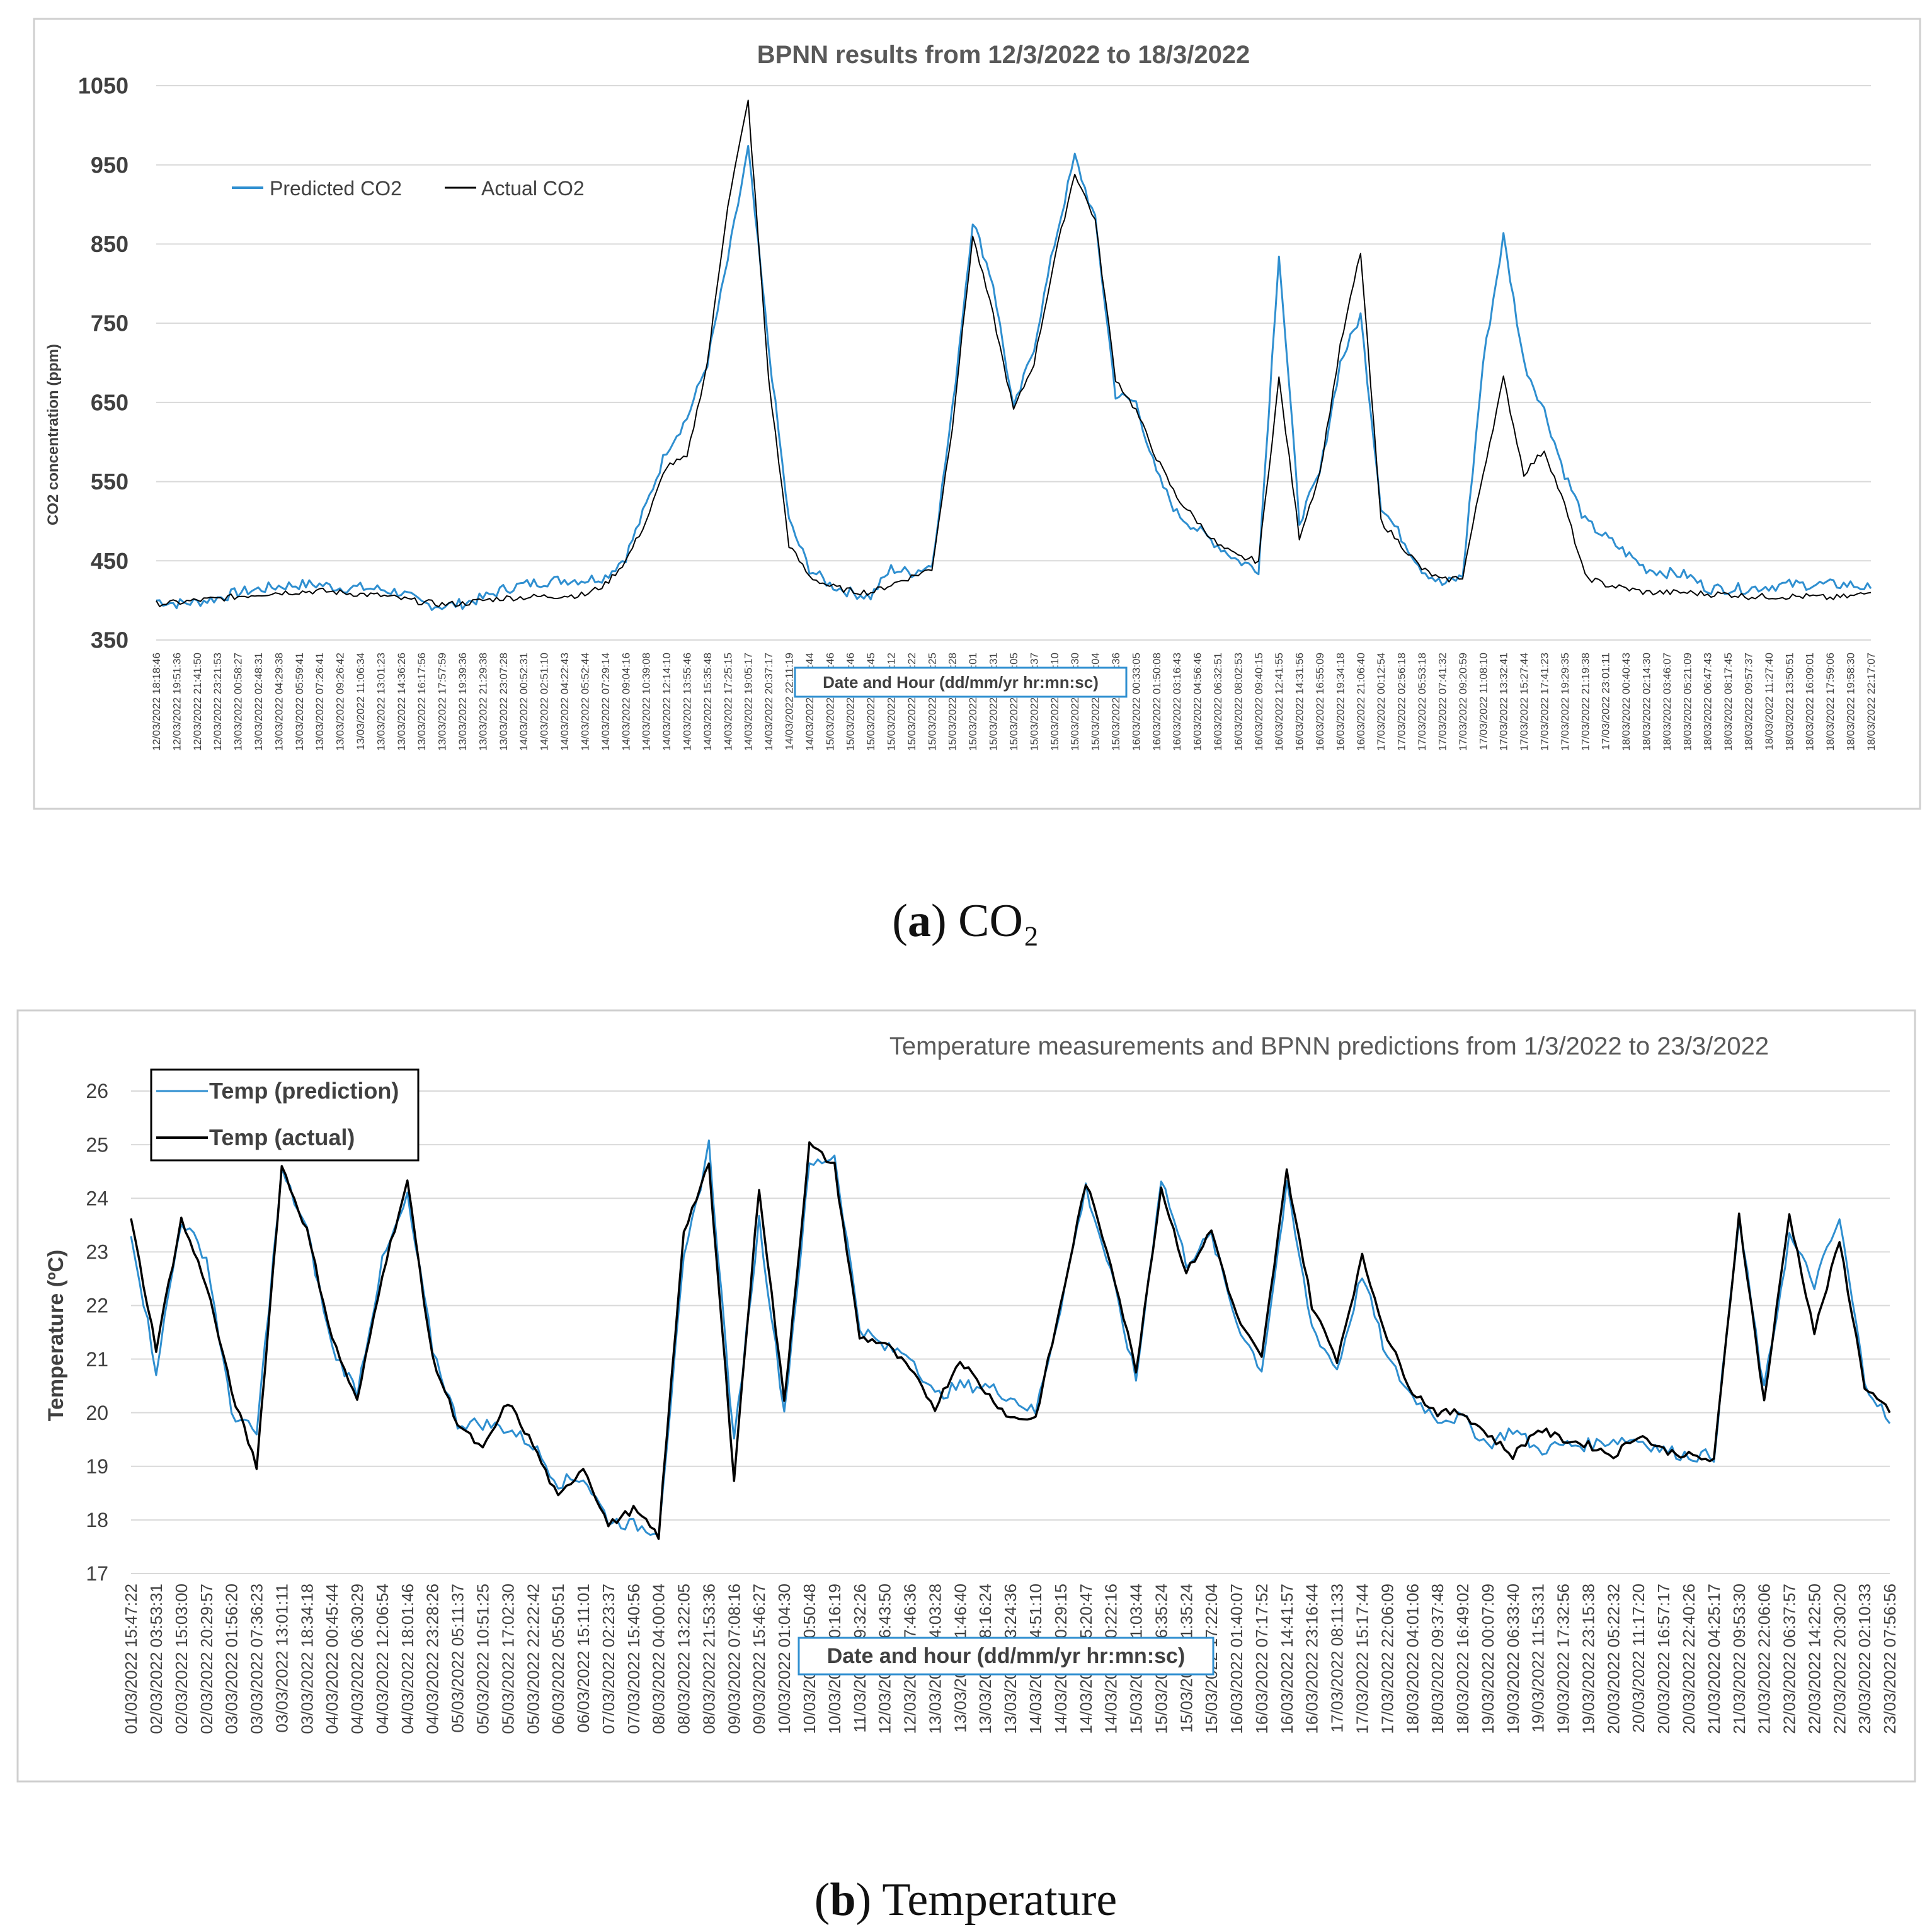 This screenshot has width=1932, height=1932. What do you see at coordinates (156, 1659) in the screenshot?
I see `x-tick-label: 02/03/2022 03:53:31` at bounding box center [156, 1659].